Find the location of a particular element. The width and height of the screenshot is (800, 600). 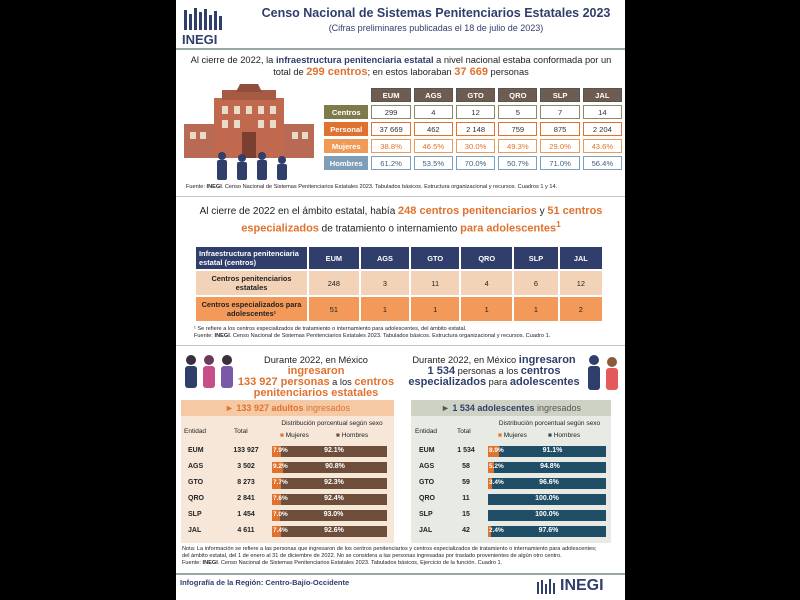

row-total: 3 502 is located at coordinates (246, 466).